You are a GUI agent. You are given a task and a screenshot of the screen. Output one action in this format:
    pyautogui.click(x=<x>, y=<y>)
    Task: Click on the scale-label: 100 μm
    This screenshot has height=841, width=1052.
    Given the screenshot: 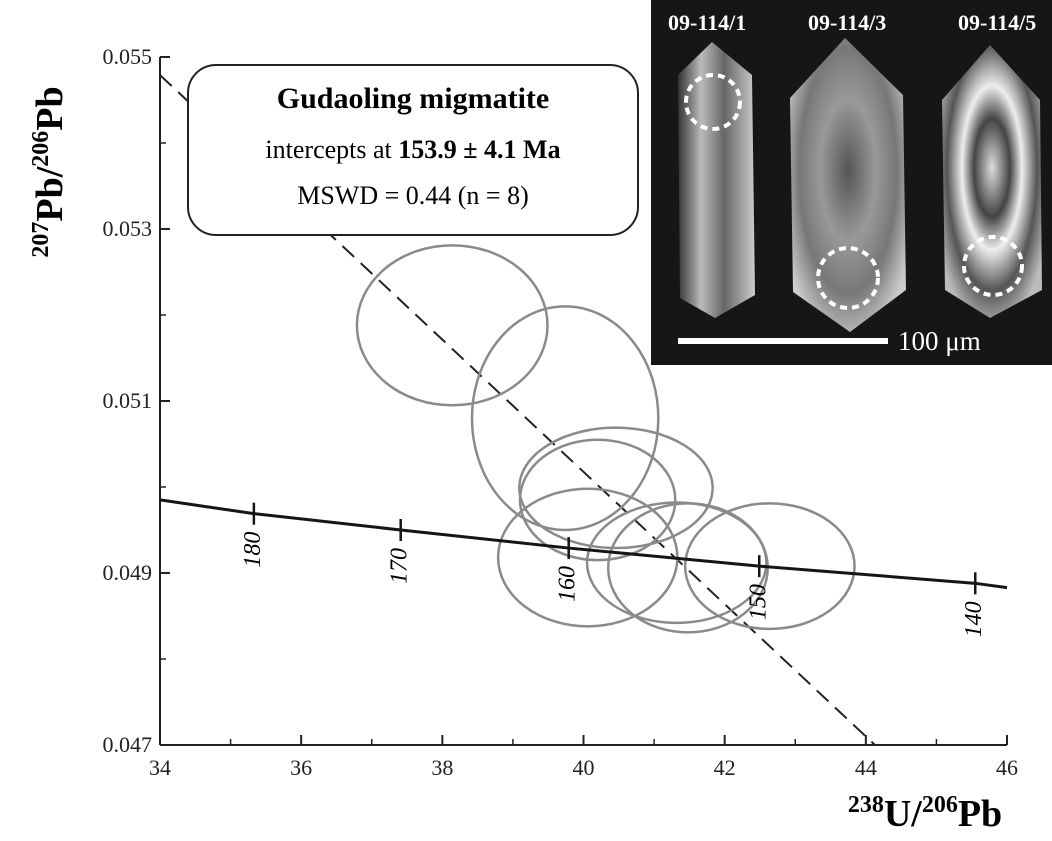 What is the action you would take?
    pyautogui.click(x=939, y=341)
    